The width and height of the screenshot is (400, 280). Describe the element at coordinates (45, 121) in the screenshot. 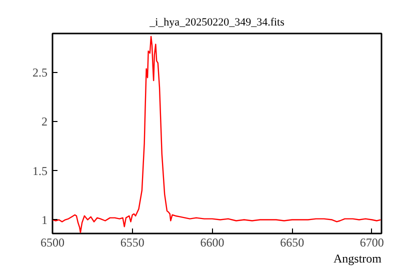

I see `y-tick-label: 2` at that location.